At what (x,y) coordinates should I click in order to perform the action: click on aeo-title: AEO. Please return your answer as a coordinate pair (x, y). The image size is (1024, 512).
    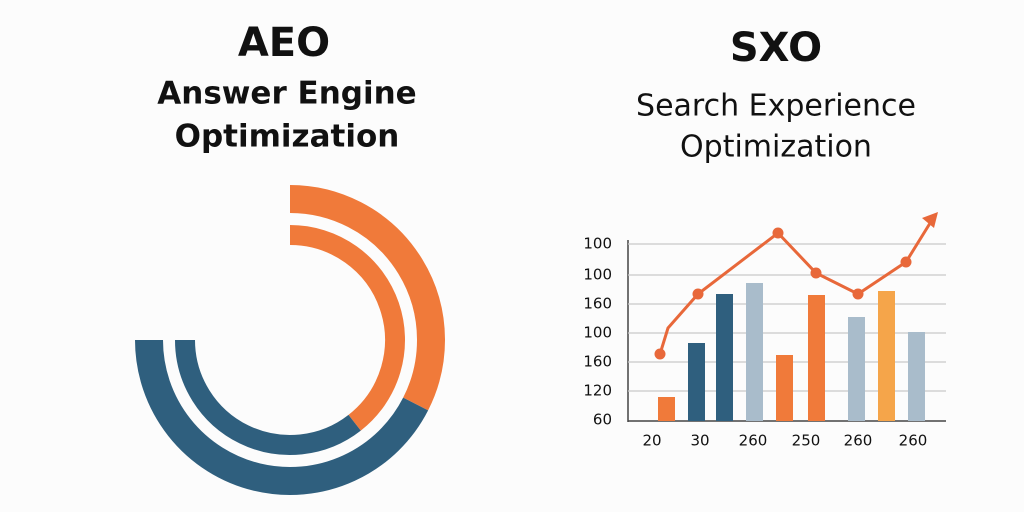
    Looking at the image, I should click on (284, 43).